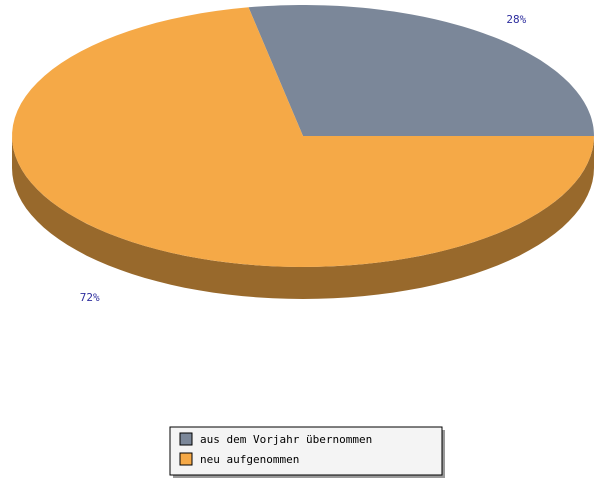 This screenshot has width=596, height=479. What do you see at coordinates (286, 439) in the screenshot?
I see `legend-label: aus dem Vorjahr übernommen` at bounding box center [286, 439].